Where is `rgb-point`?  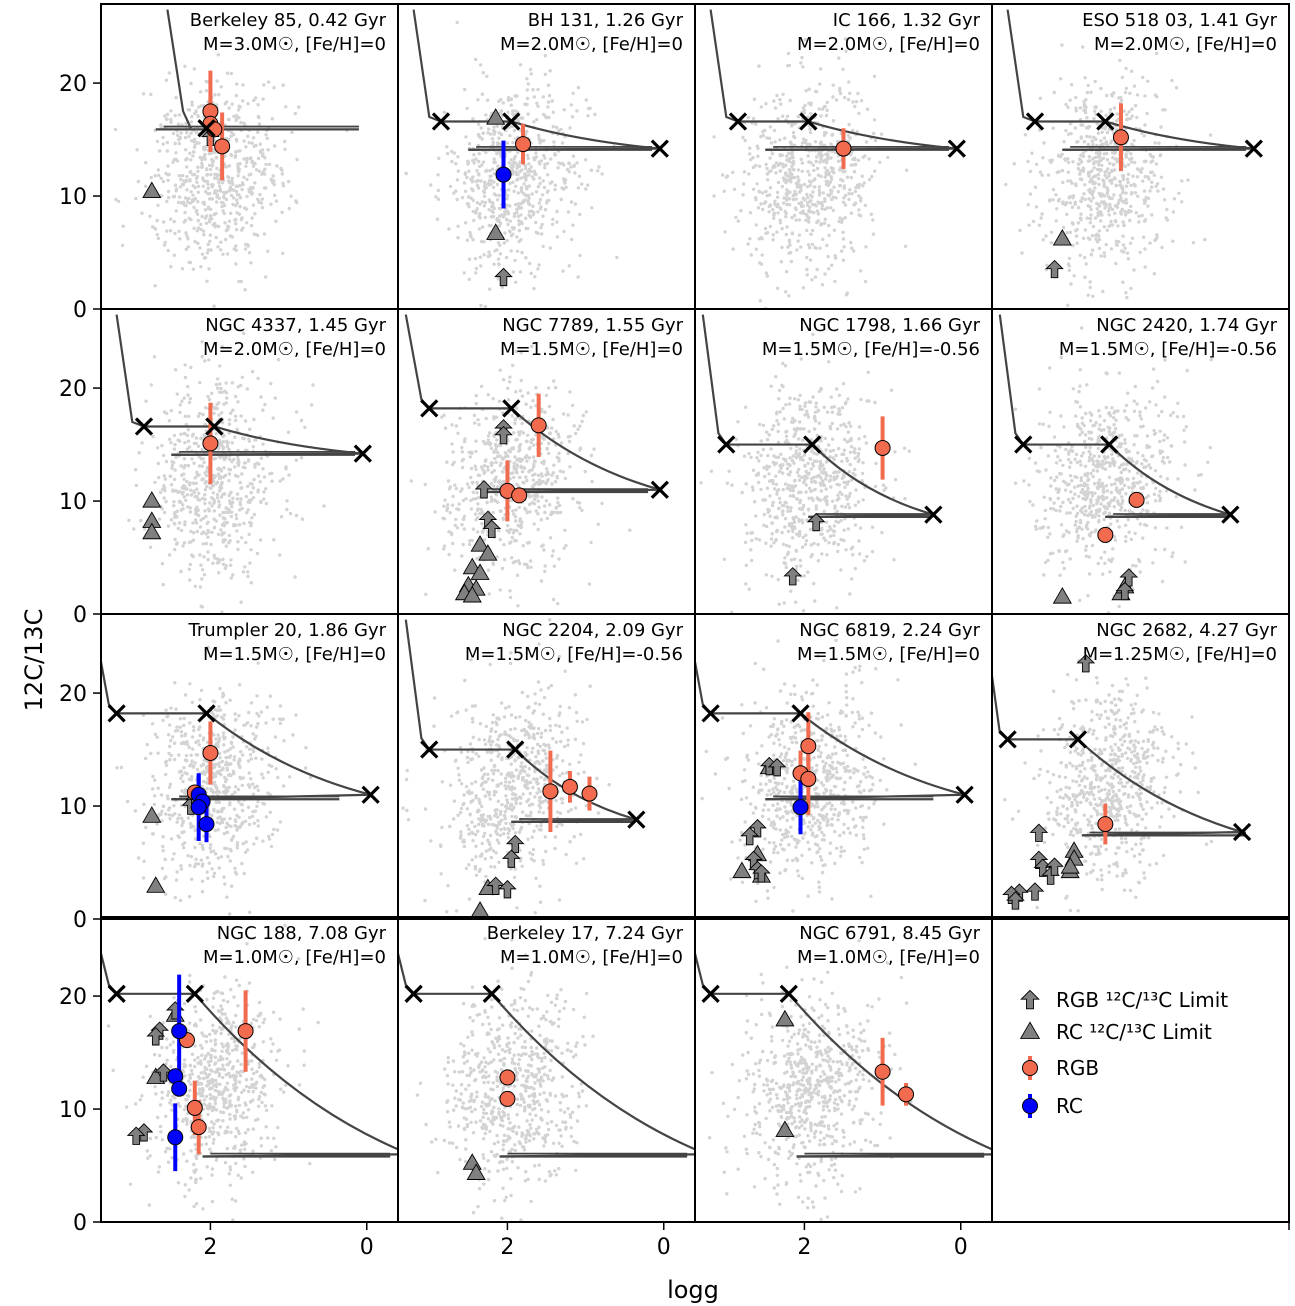 rgb-point is located at coordinates (843, 148).